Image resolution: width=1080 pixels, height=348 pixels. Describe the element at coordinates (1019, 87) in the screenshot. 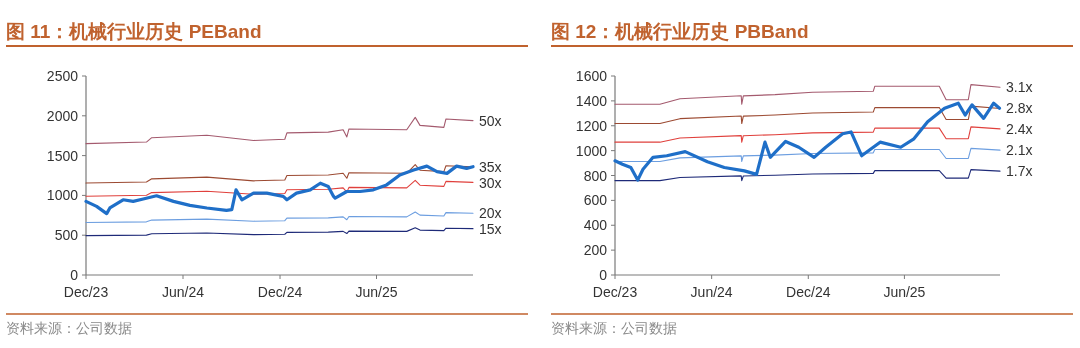

I see `series-label: 3.1x` at that location.